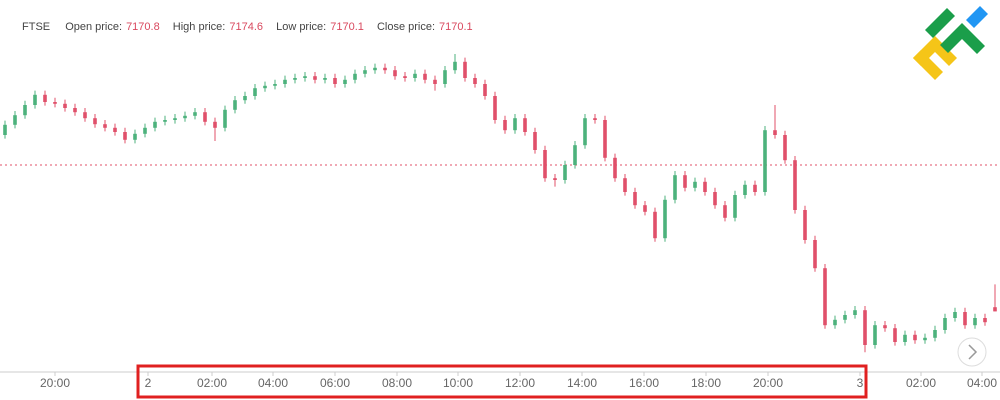  I want to click on x-tick-label: 3, so click(860, 383).